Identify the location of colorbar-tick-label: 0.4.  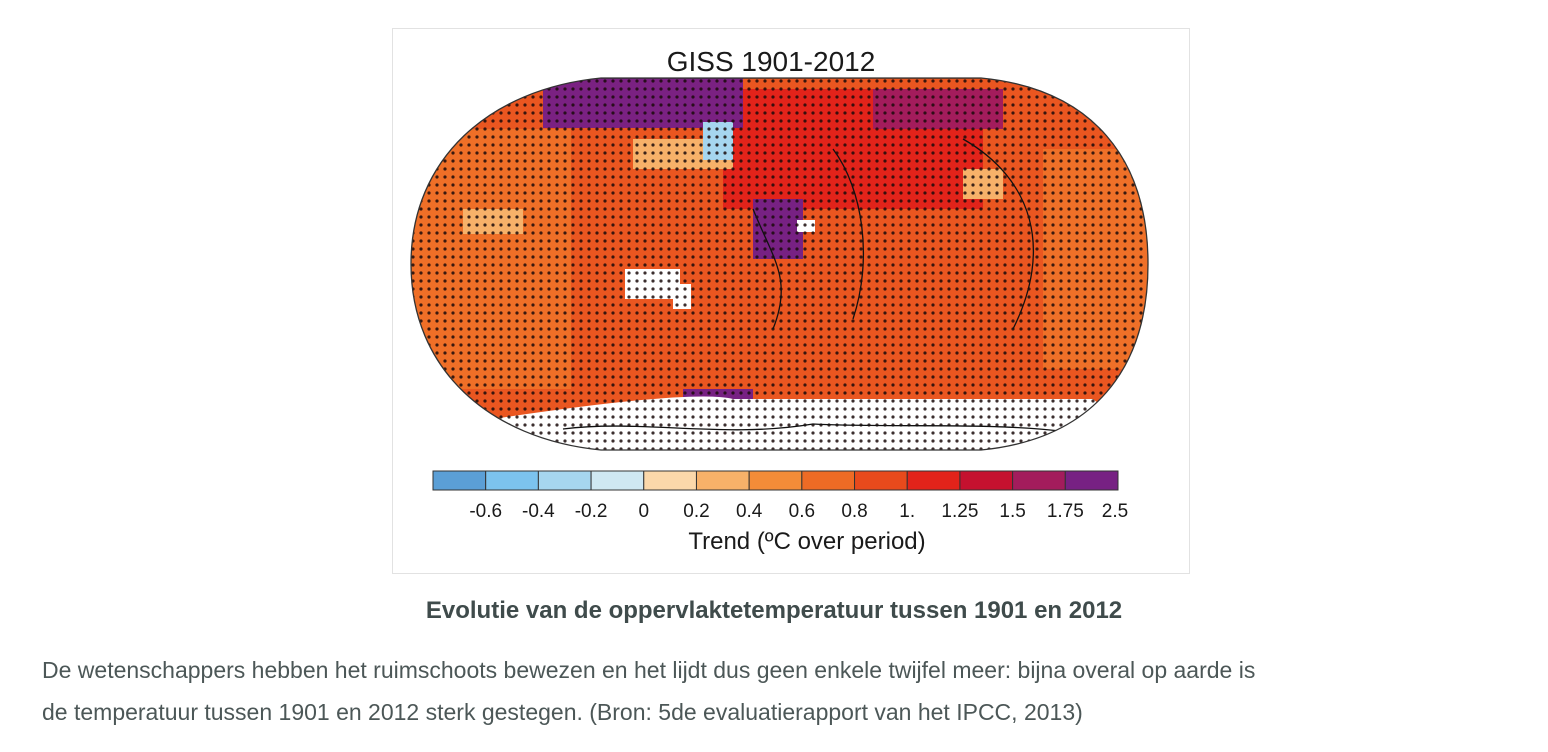
(749, 511).